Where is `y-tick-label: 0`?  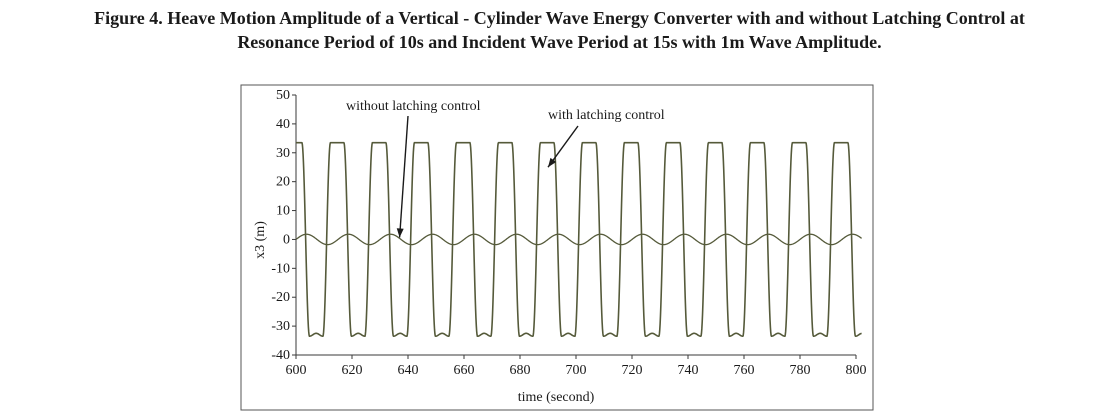
y-tick-label: 0 is located at coordinates (286, 239).